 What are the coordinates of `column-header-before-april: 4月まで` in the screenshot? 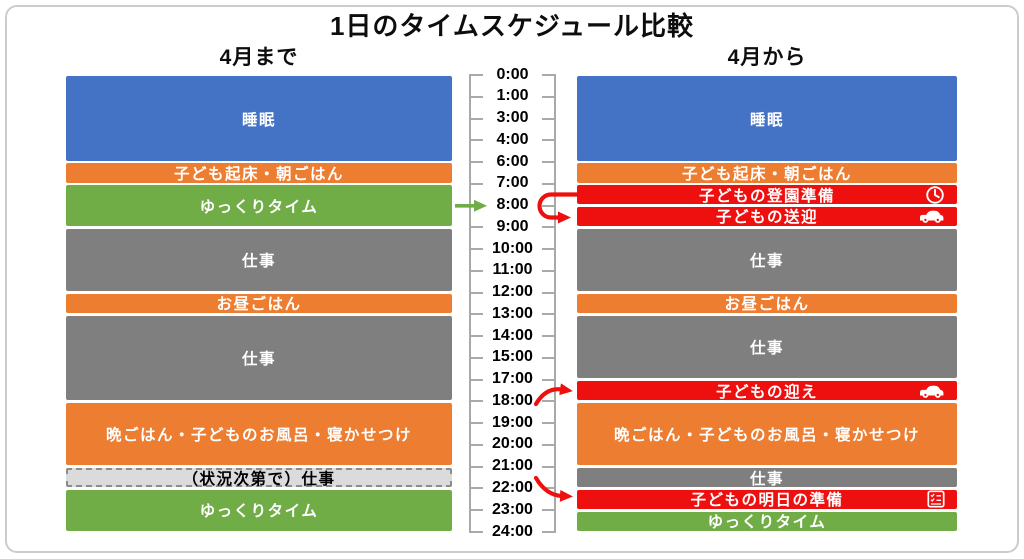 It's located at (259, 57).